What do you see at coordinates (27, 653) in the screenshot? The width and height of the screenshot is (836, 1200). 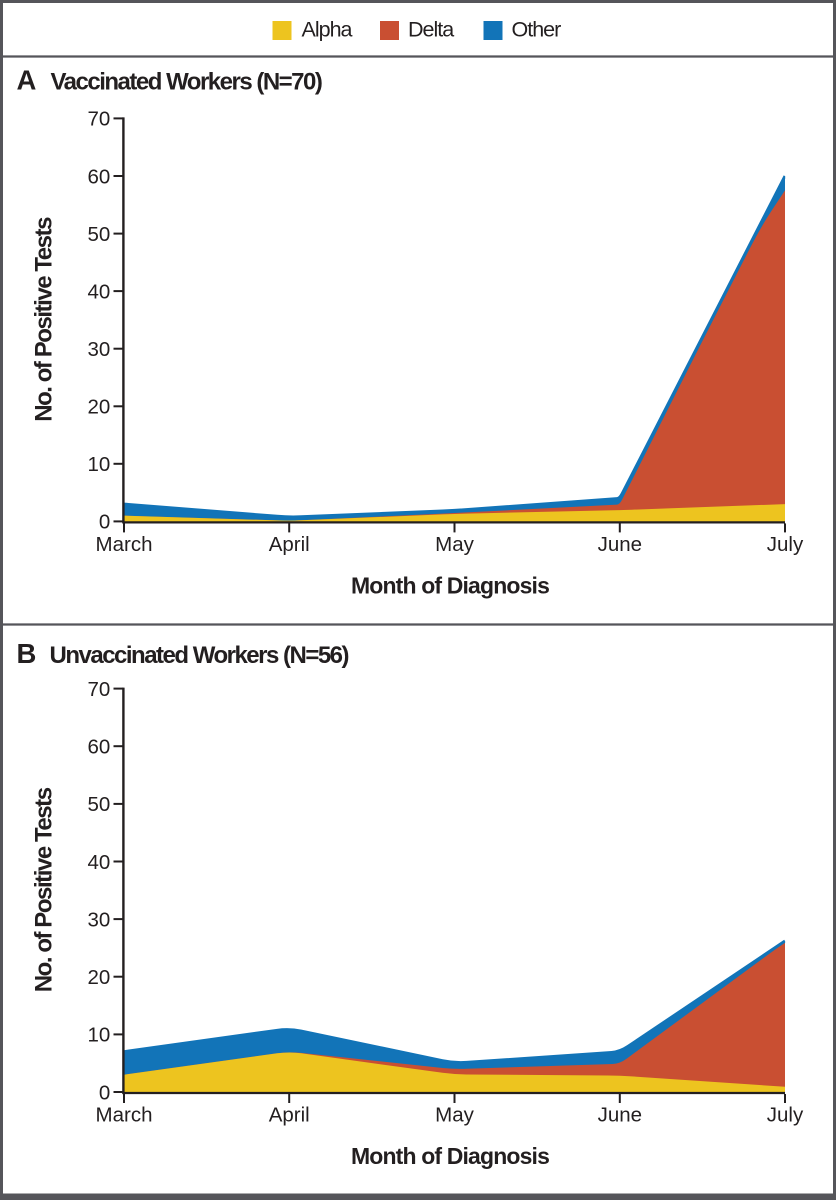 I see `svg-text: B` at bounding box center [27, 653].